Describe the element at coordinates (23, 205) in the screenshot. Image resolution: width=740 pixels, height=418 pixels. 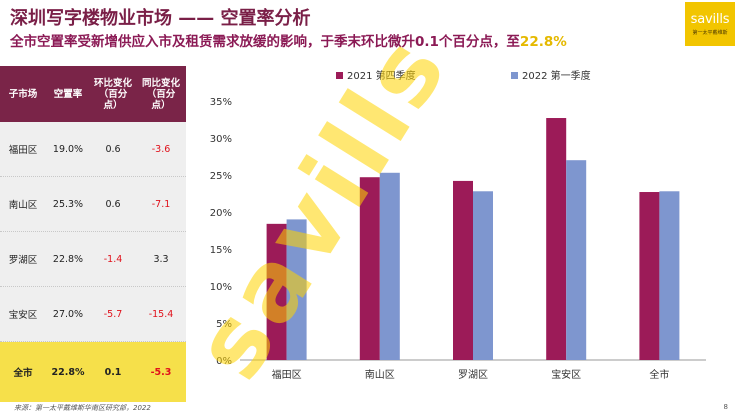
I see `cell-market: 南山区` at that location.